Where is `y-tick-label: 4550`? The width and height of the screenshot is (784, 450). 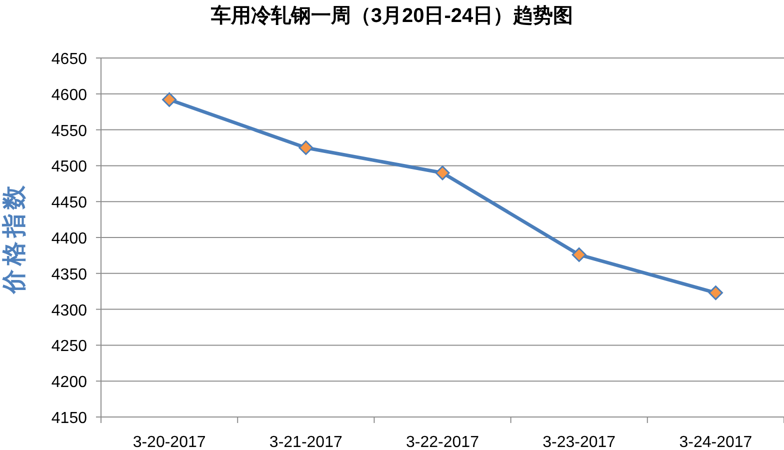
y-tick-label: 4550 is located at coordinates (69, 131).